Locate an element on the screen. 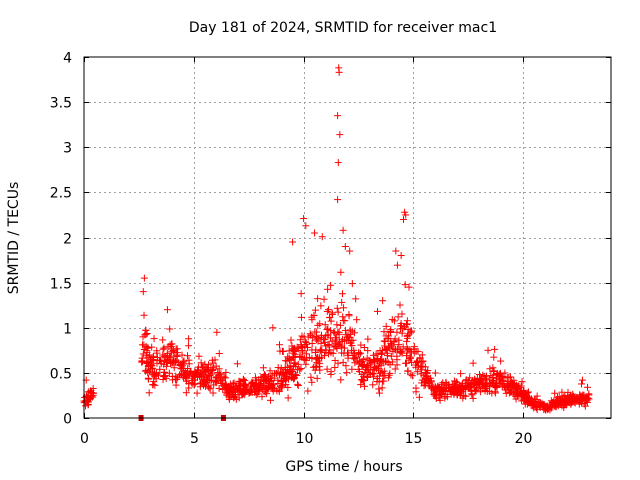 This screenshot has width=640, height=480. y-tick-label: 1.5 is located at coordinates (61, 285).